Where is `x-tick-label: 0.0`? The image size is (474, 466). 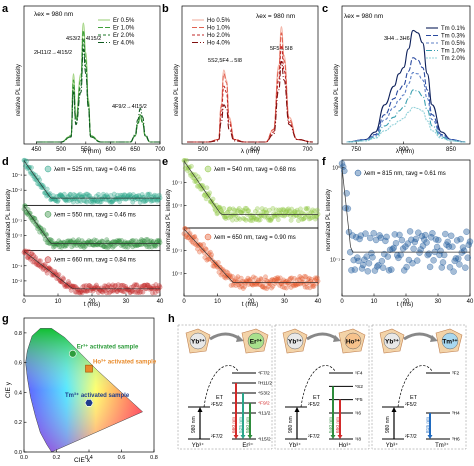 x-tick-label: 0.0 is located at coordinates (24, 458).